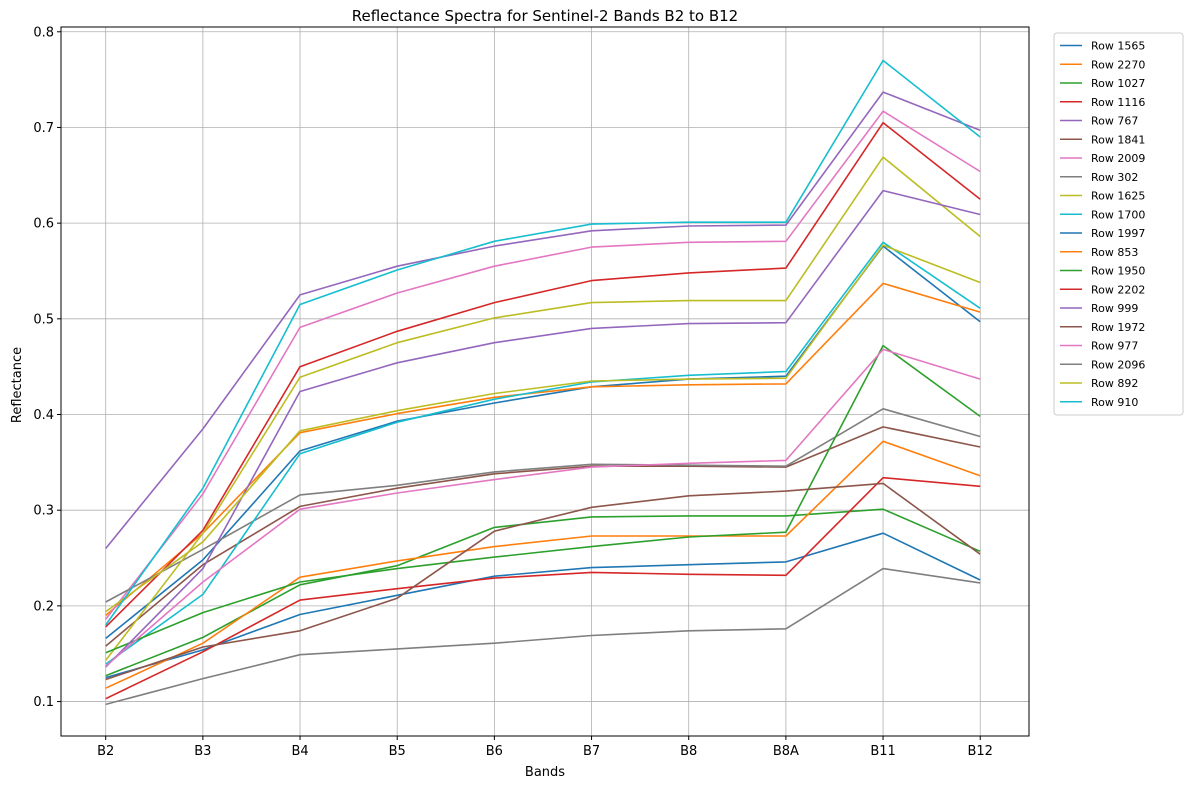 This screenshot has height=788, width=1192. What do you see at coordinates (1114, 308) in the screenshot?
I see `legend-label: Row 999` at bounding box center [1114, 308].